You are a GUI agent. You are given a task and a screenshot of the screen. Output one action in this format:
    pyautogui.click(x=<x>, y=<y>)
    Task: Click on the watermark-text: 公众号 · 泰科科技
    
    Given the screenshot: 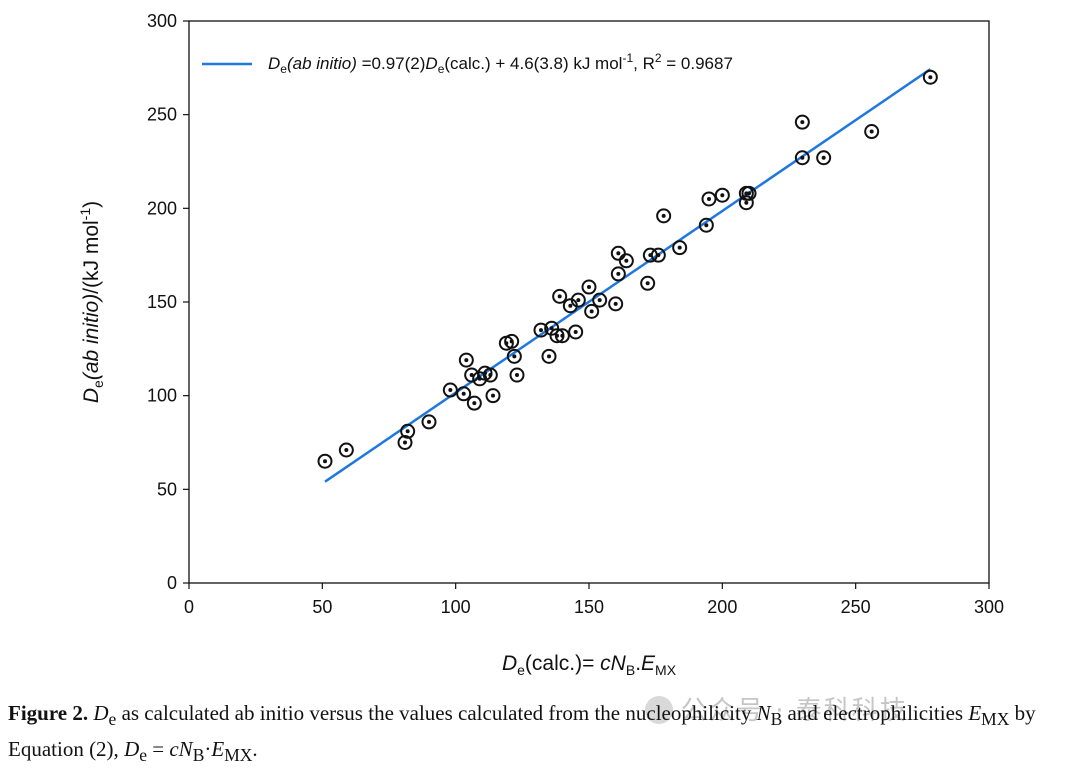 What is the action you would take?
    pyautogui.click(x=794, y=711)
    